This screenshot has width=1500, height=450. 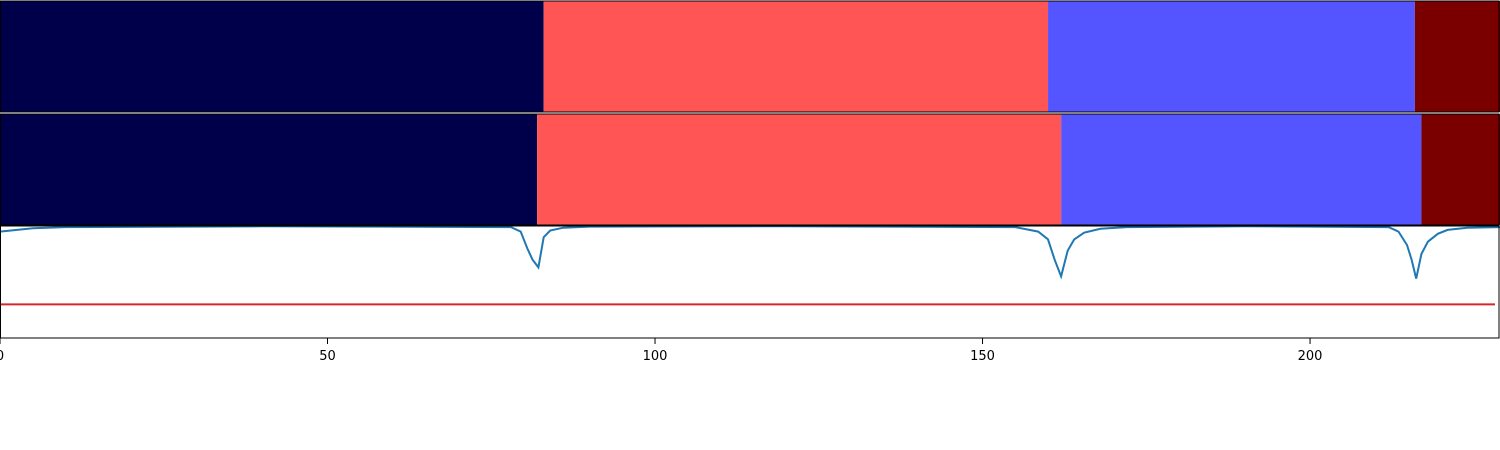 I want to click on x-tick-label-0: 0, so click(x=2, y=356).